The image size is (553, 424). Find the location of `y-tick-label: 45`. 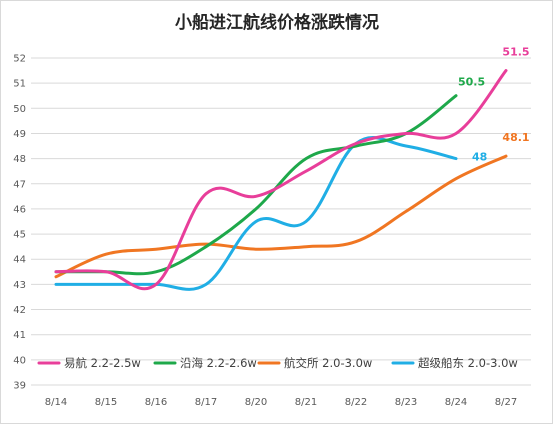

y-tick-label: 45 is located at coordinates (19, 235).